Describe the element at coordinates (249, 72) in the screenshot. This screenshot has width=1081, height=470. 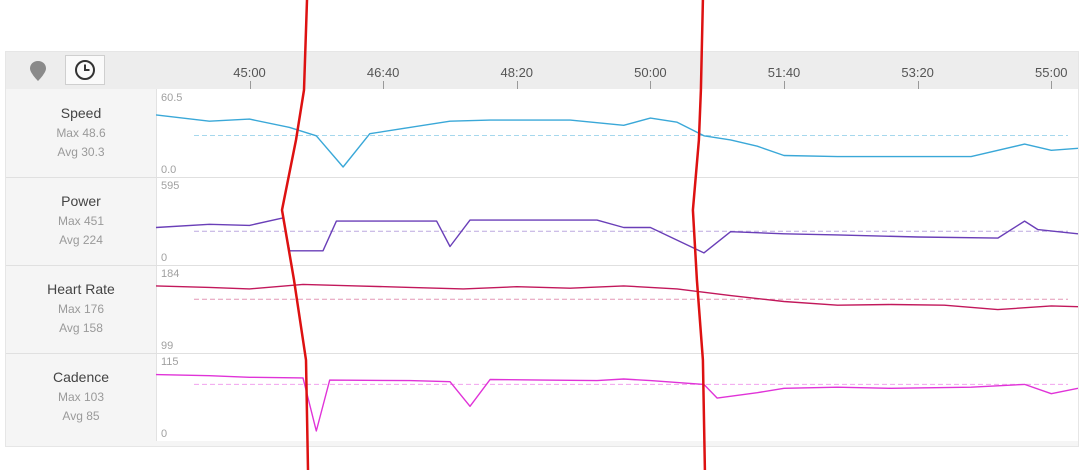
I see `time-tick-label: 45:00` at that location.